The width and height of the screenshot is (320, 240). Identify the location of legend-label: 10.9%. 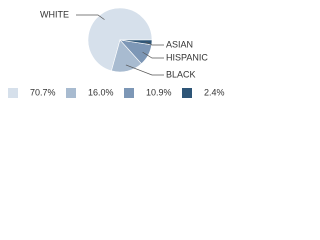
(159, 92).